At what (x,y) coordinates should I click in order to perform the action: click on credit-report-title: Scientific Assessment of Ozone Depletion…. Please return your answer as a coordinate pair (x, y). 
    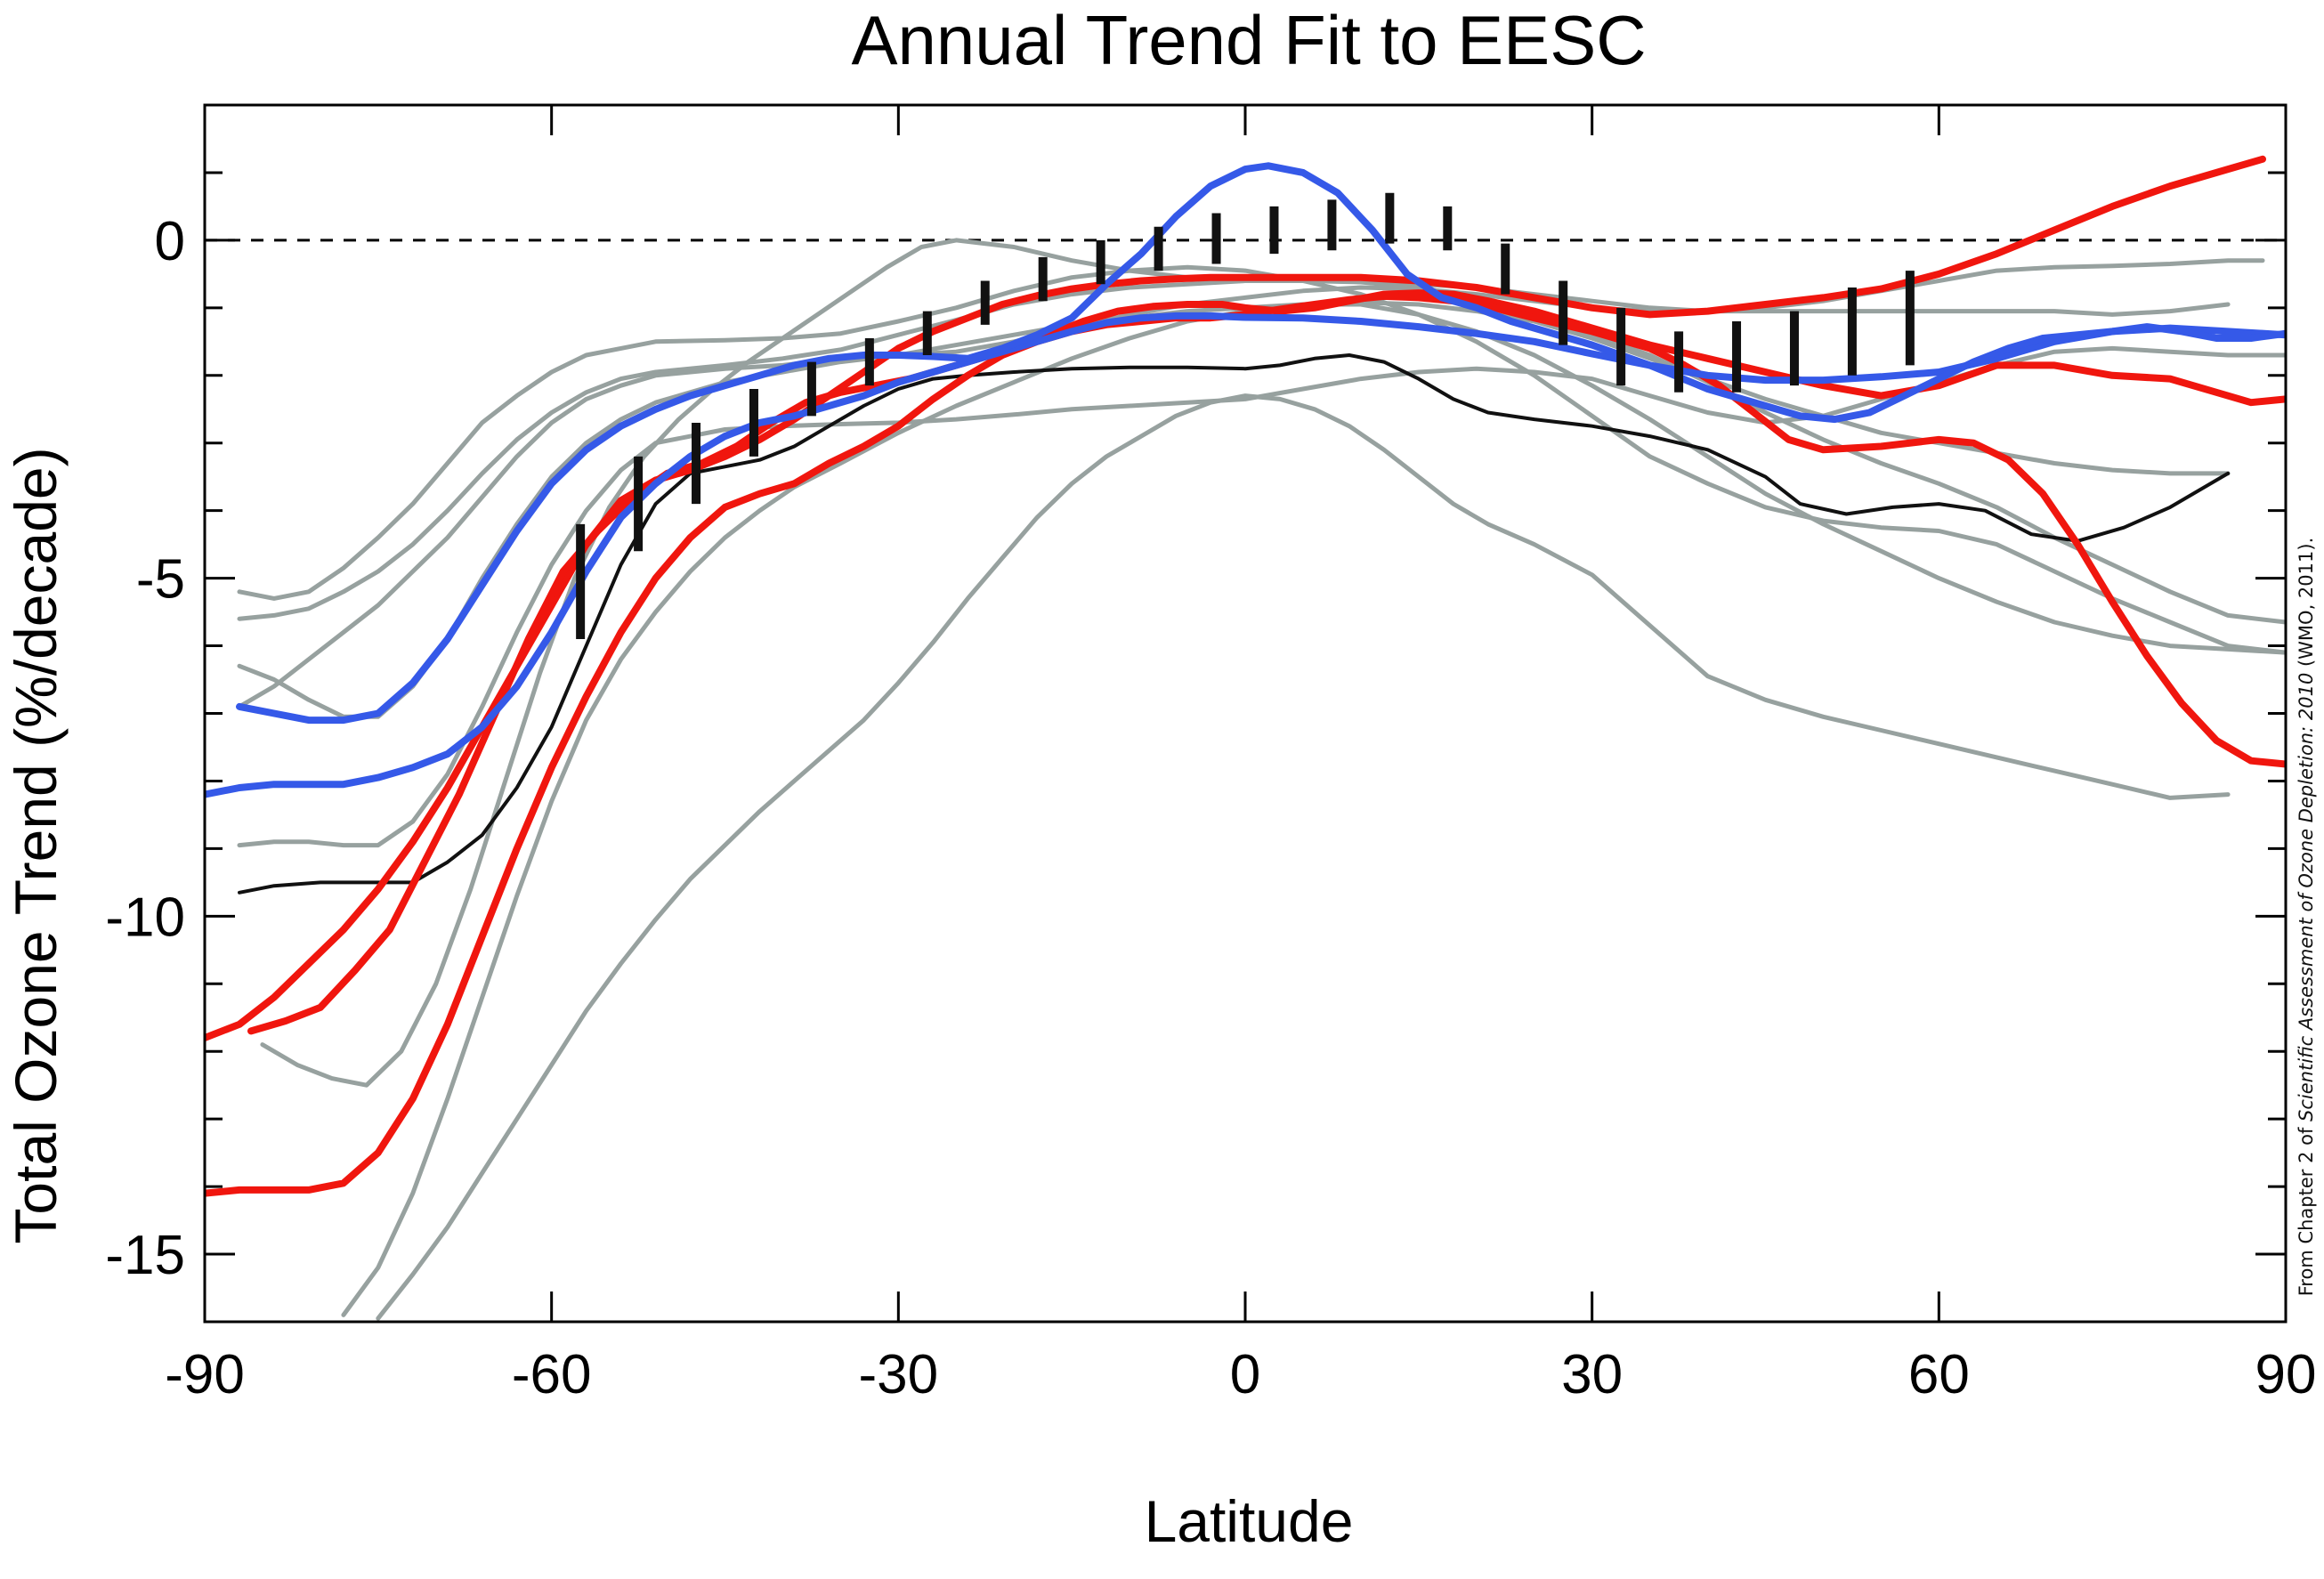
    Looking at the image, I should click on (2306, 897).